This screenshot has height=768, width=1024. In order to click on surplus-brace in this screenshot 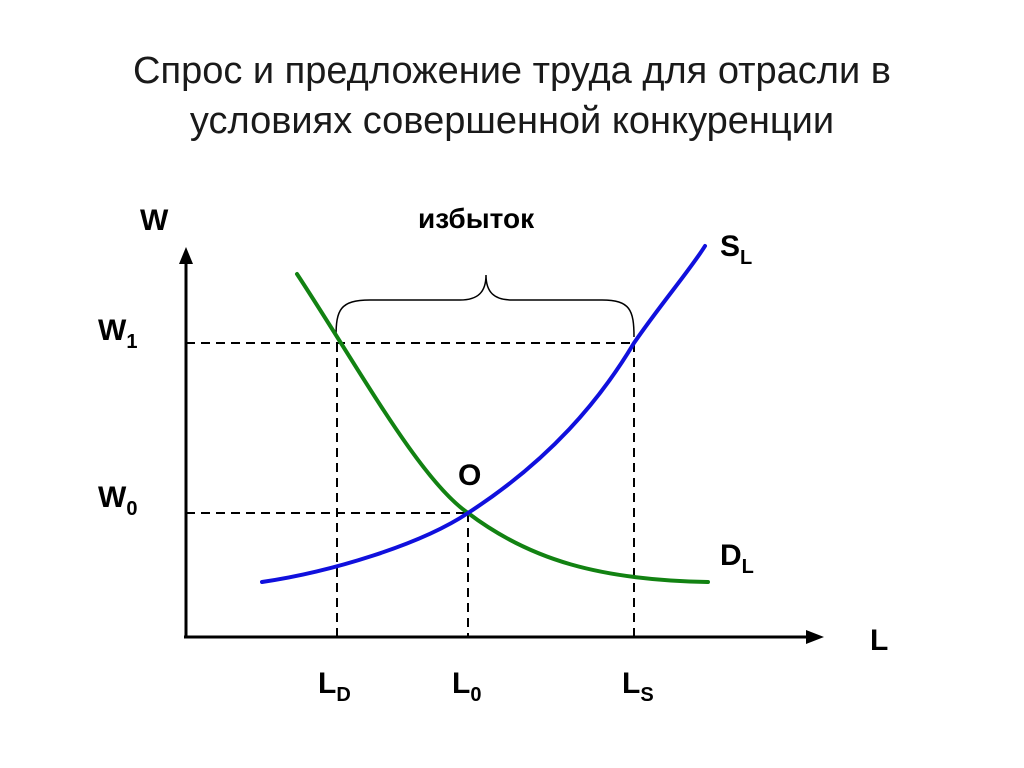, I will do `click(485, 306)`.